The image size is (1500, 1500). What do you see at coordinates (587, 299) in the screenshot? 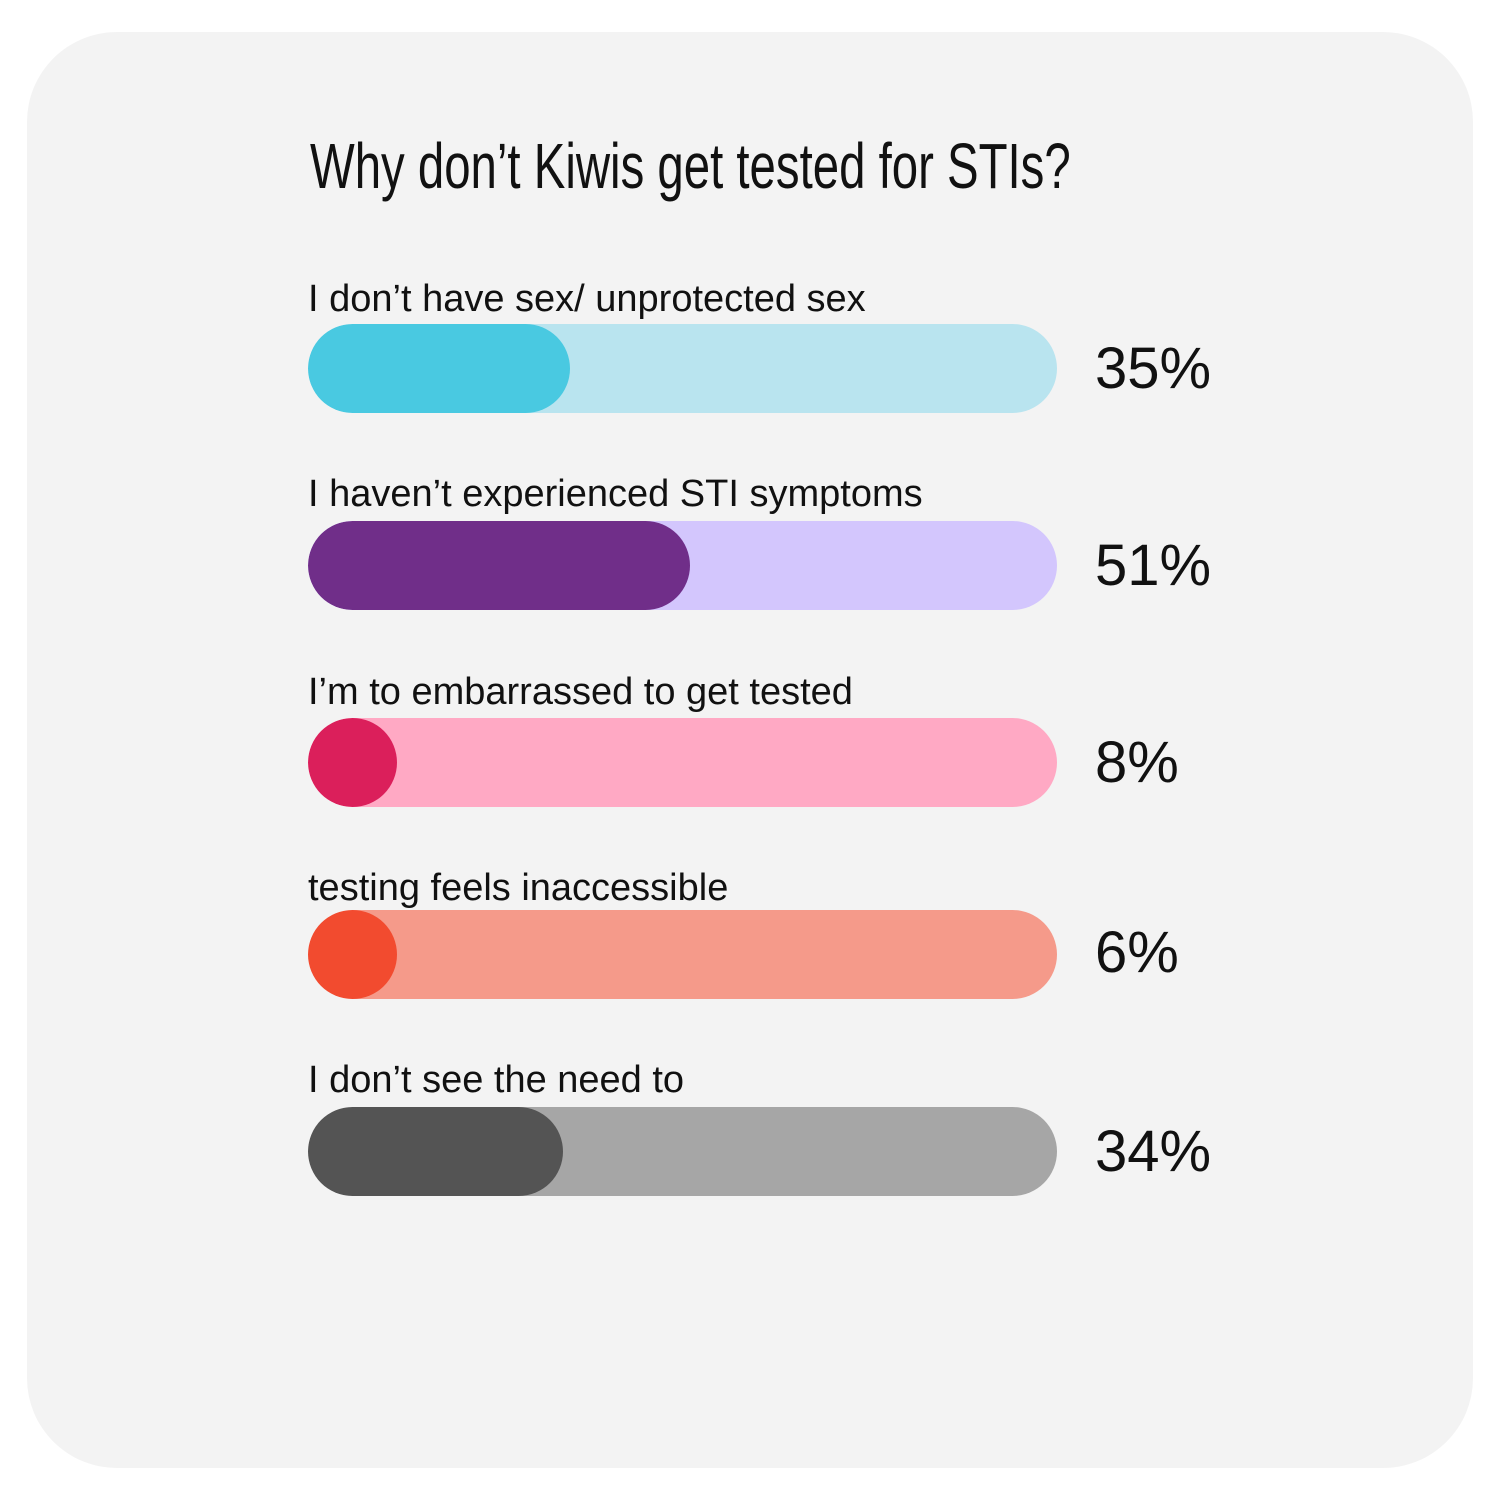
I see `bar-label-i-don-t-have-sex-unprotected-sex: I don’t have sex/ unprotected sex` at bounding box center [587, 299].